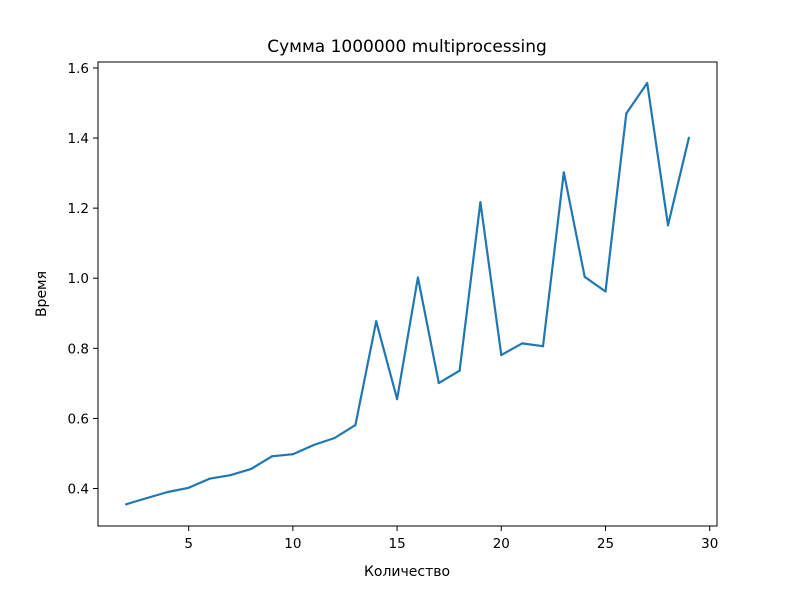 The width and height of the screenshot is (794, 591). What do you see at coordinates (78, 69) in the screenshot?
I see `y-tick-label: 1.6` at bounding box center [78, 69].